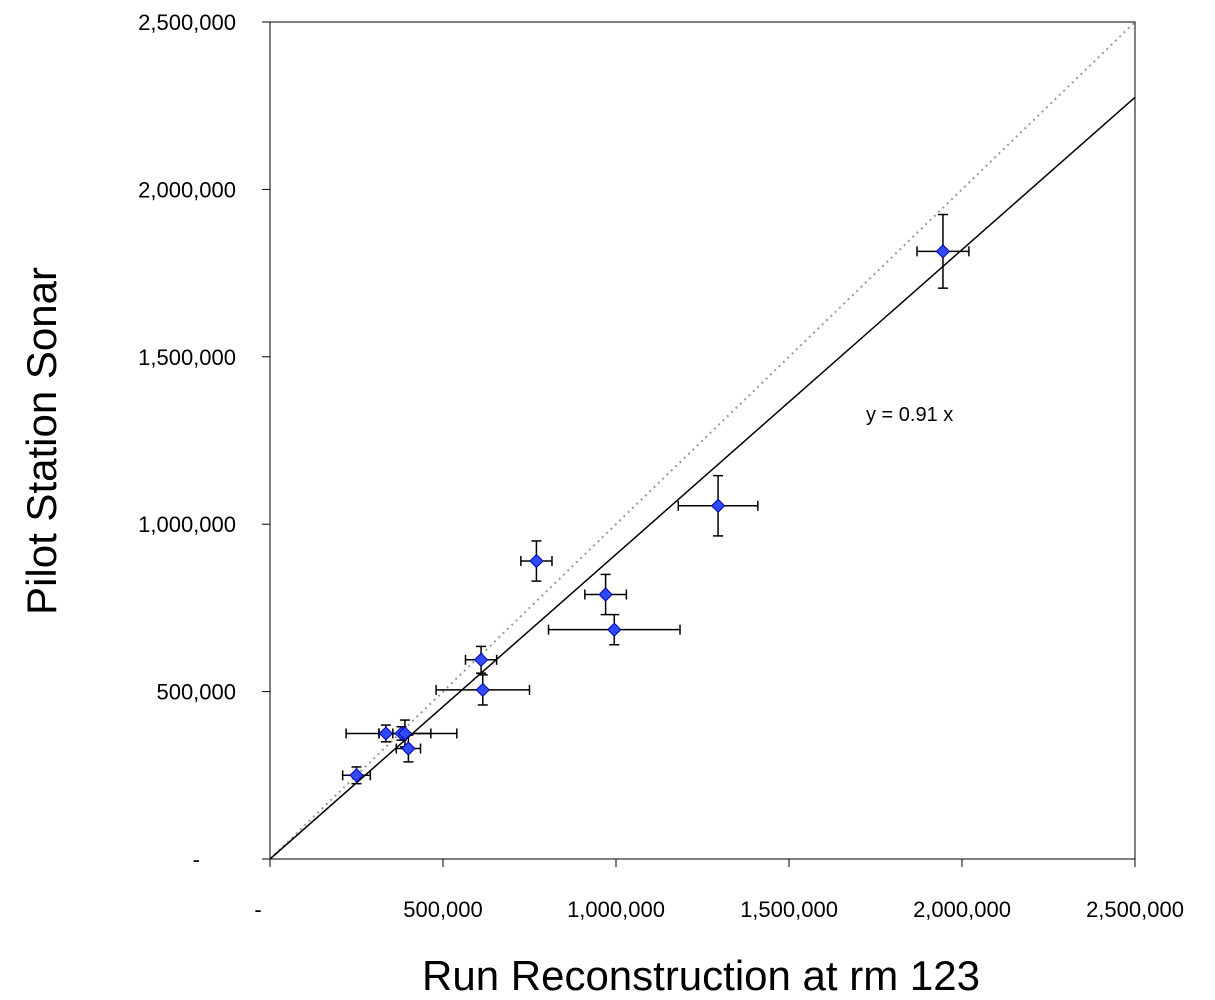 The height and width of the screenshot is (1000, 1215). What do you see at coordinates (187, 357) in the screenshot?
I see `y-tick-label: 1,500,000` at bounding box center [187, 357].